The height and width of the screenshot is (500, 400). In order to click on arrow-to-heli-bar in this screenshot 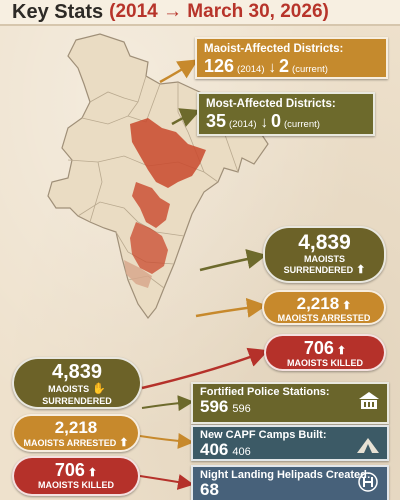, I will do `click(166, 482)`.